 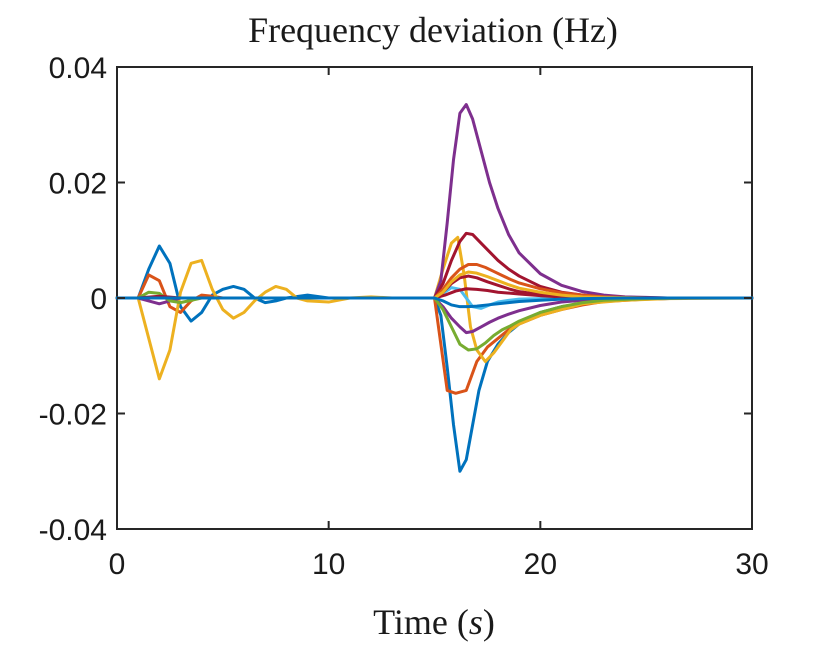 I want to click on x-tick-label-2: 20, so click(x=540, y=564).